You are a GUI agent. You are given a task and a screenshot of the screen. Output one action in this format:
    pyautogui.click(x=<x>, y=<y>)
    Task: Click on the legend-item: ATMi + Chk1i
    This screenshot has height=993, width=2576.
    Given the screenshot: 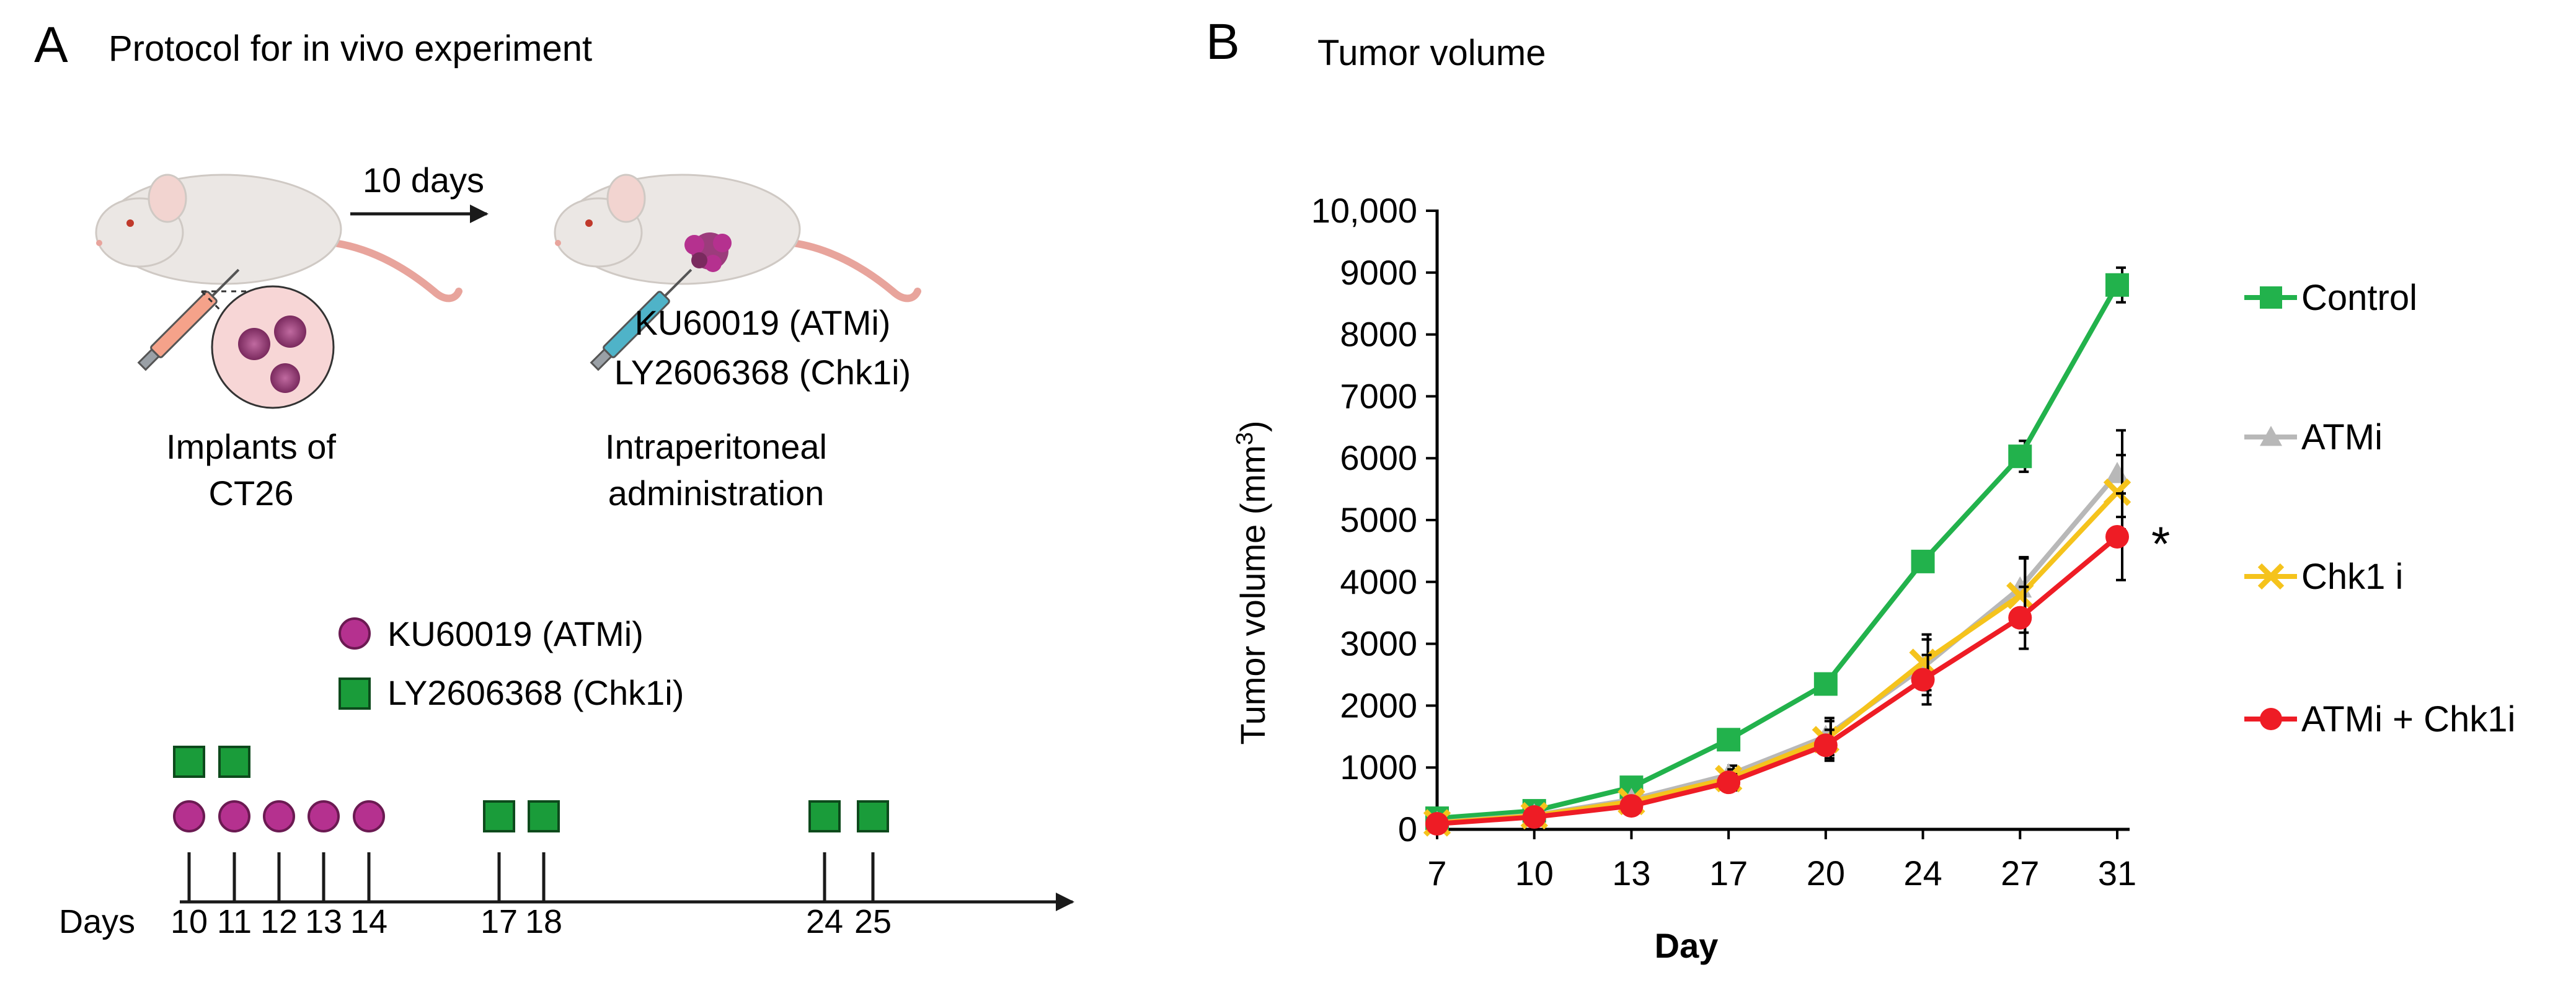 What is the action you would take?
    pyautogui.click(x=2379, y=719)
    